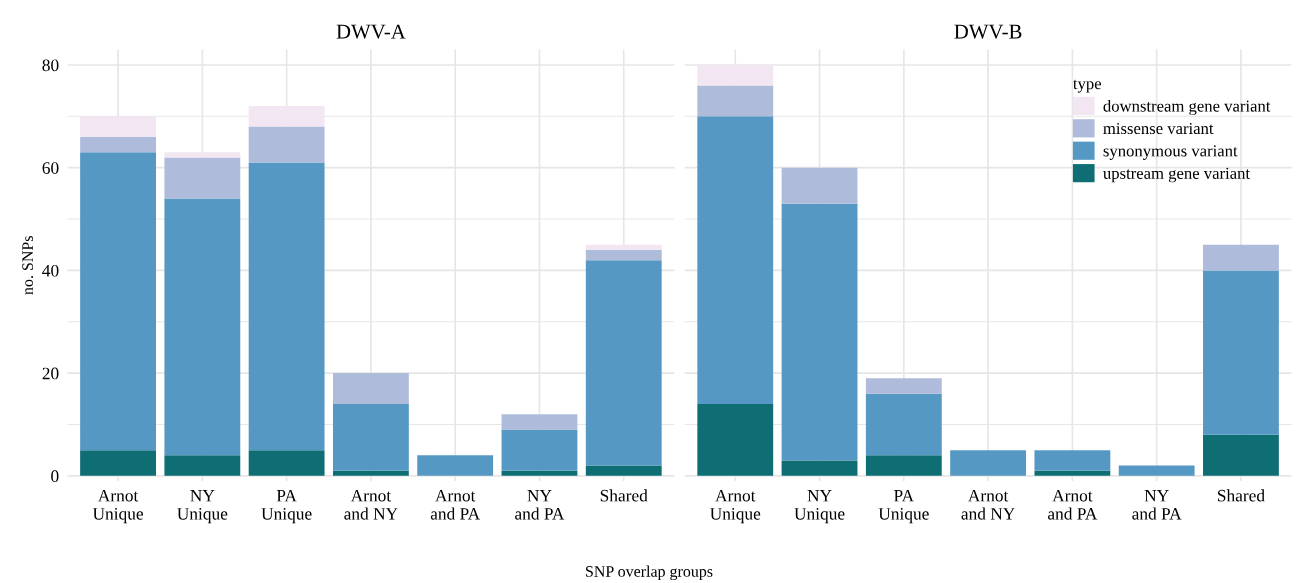 The width and height of the screenshot is (1298, 583). I want to click on legend-label: synonymous variant, so click(1170, 152).